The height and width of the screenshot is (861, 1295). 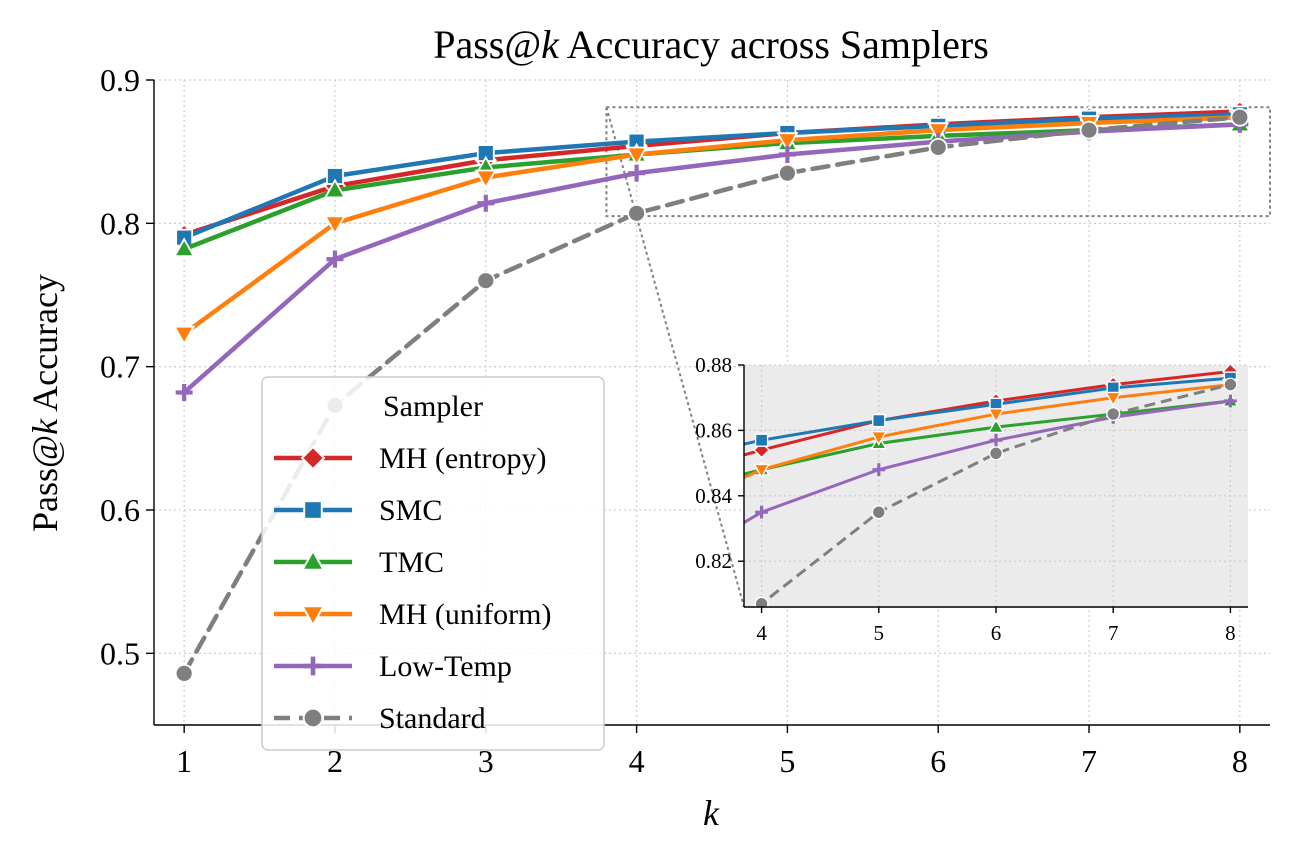 What do you see at coordinates (1113, 633) in the screenshot?
I see `inset-x-tick-label: 7` at bounding box center [1113, 633].